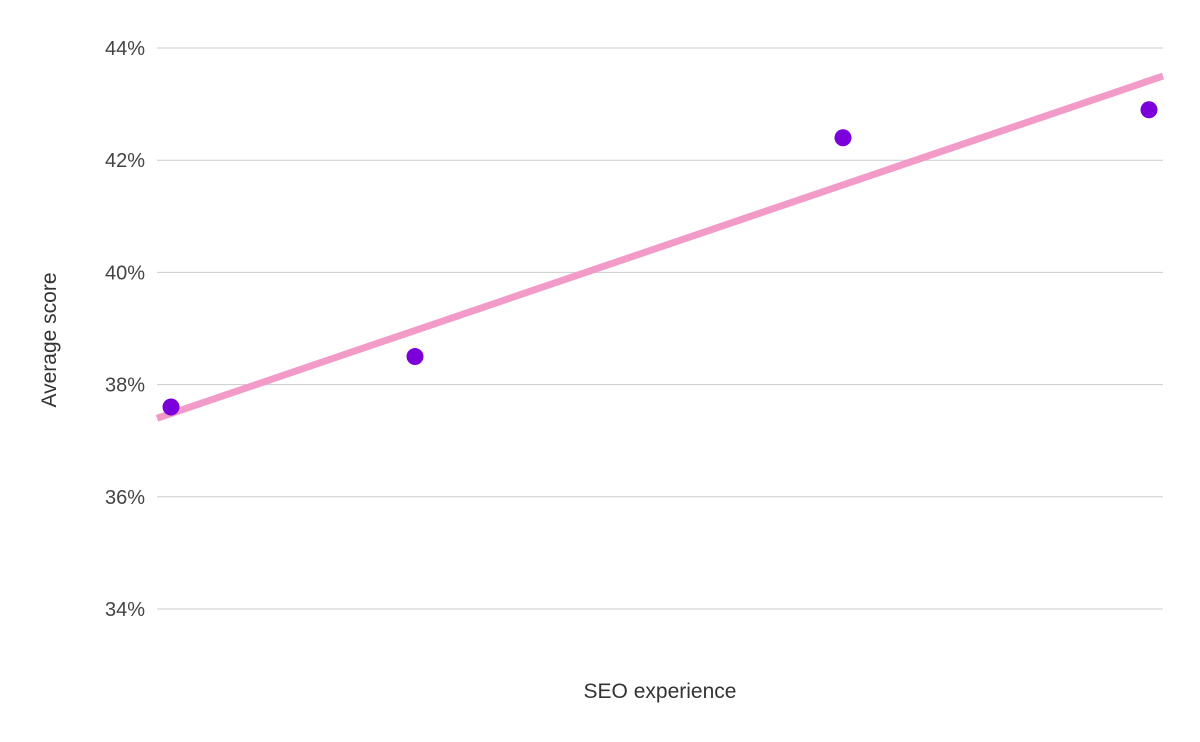 The height and width of the screenshot is (742, 1200). What do you see at coordinates (125, 49) in the screenshot?
I see `y-tick-label: 44%` at bounding box center [125, 49].